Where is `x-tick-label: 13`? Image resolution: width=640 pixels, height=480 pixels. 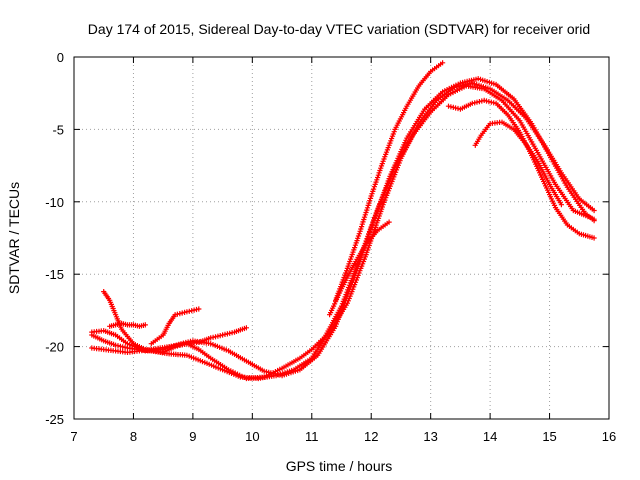 x-tick-label: 13 is located at coordinates (430, 436).